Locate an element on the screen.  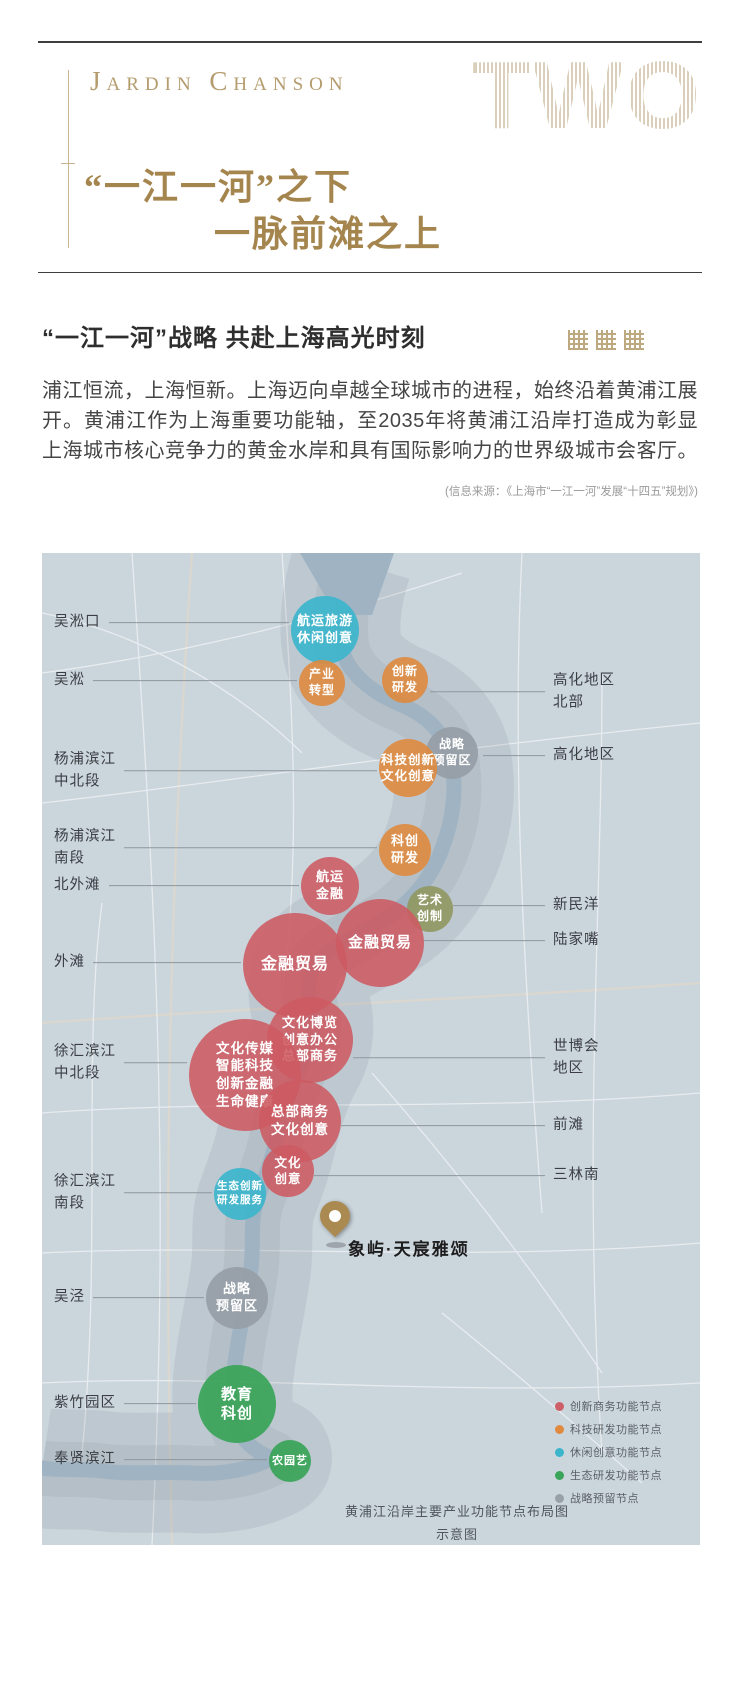
shore-label-fengxian: 奉贤滨江 is located at coordinates (160, 1460).